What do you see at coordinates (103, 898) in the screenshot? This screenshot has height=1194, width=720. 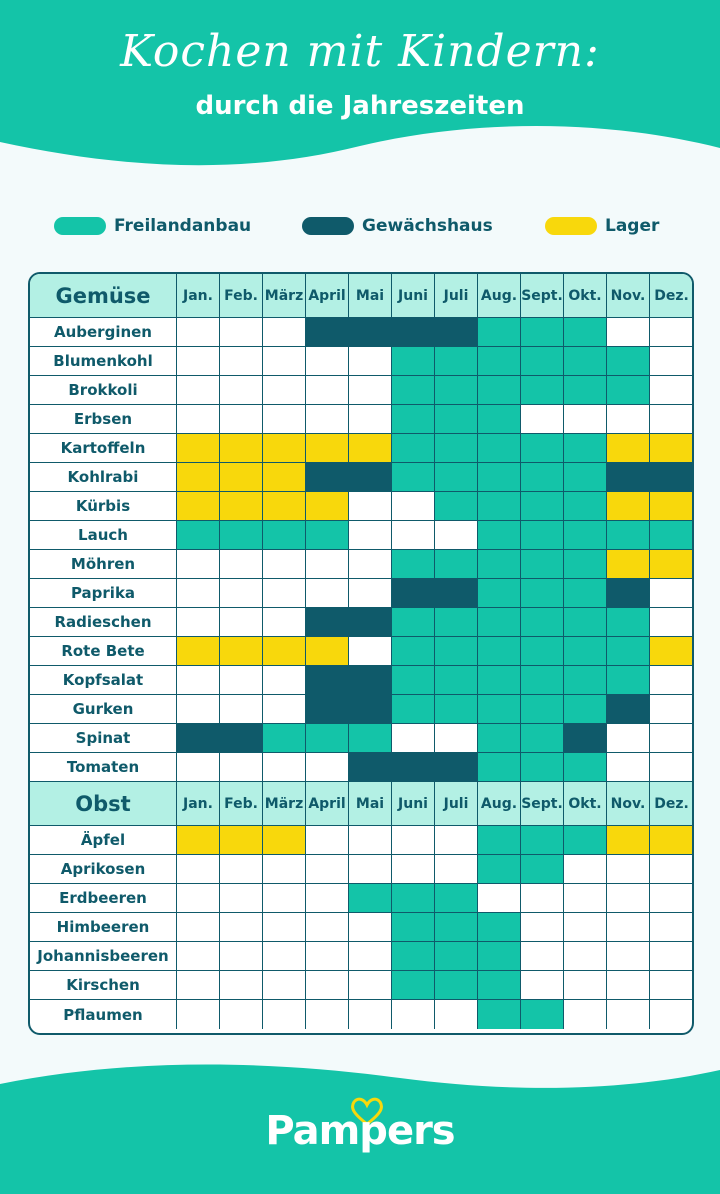 I see `row-label: Erdbeeren` at bounding box center [103, 898].